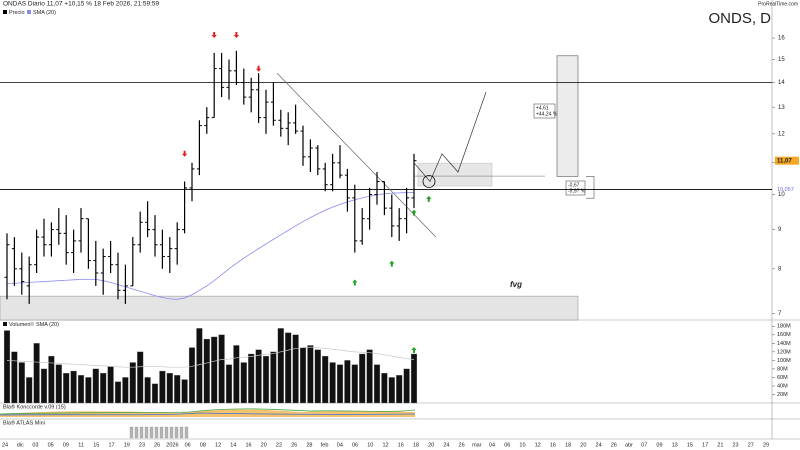 The height and width of the screenshot is (450, 800). Describe the element at coordinates (780, 230) in the screenshot. I see `y-tick-label: 9` at that location.